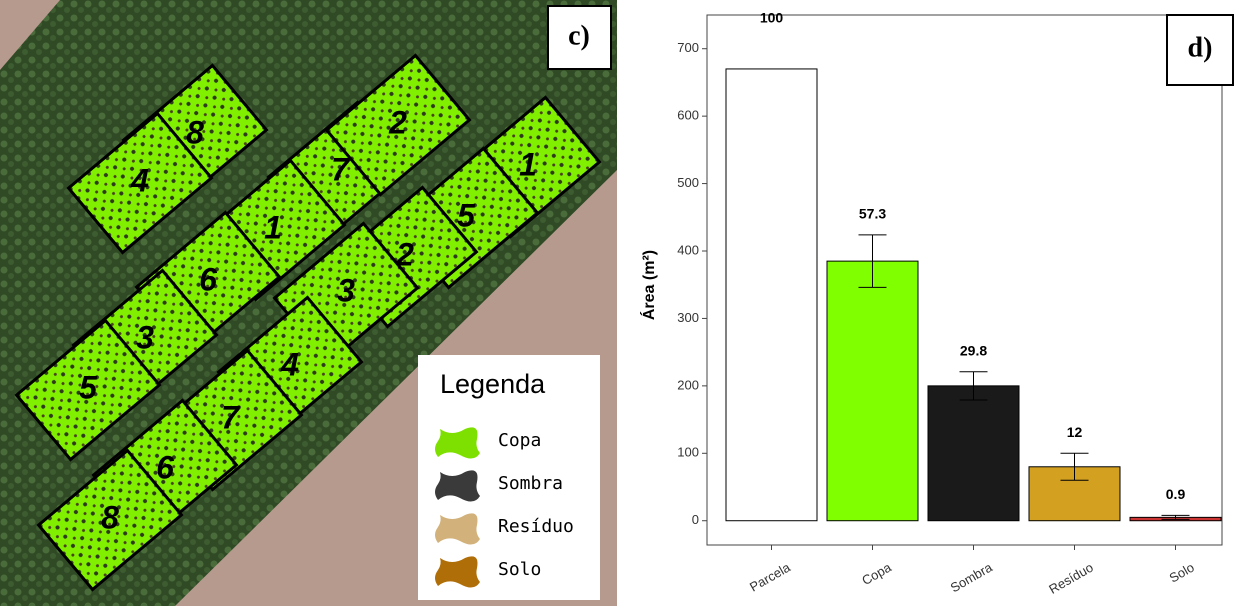 This screenshot has height=606, width=1237. What do you see at coordinates (688, 249) in the screenshot?
I see `y-tick-label: 400` at bounding box center [688, 249].